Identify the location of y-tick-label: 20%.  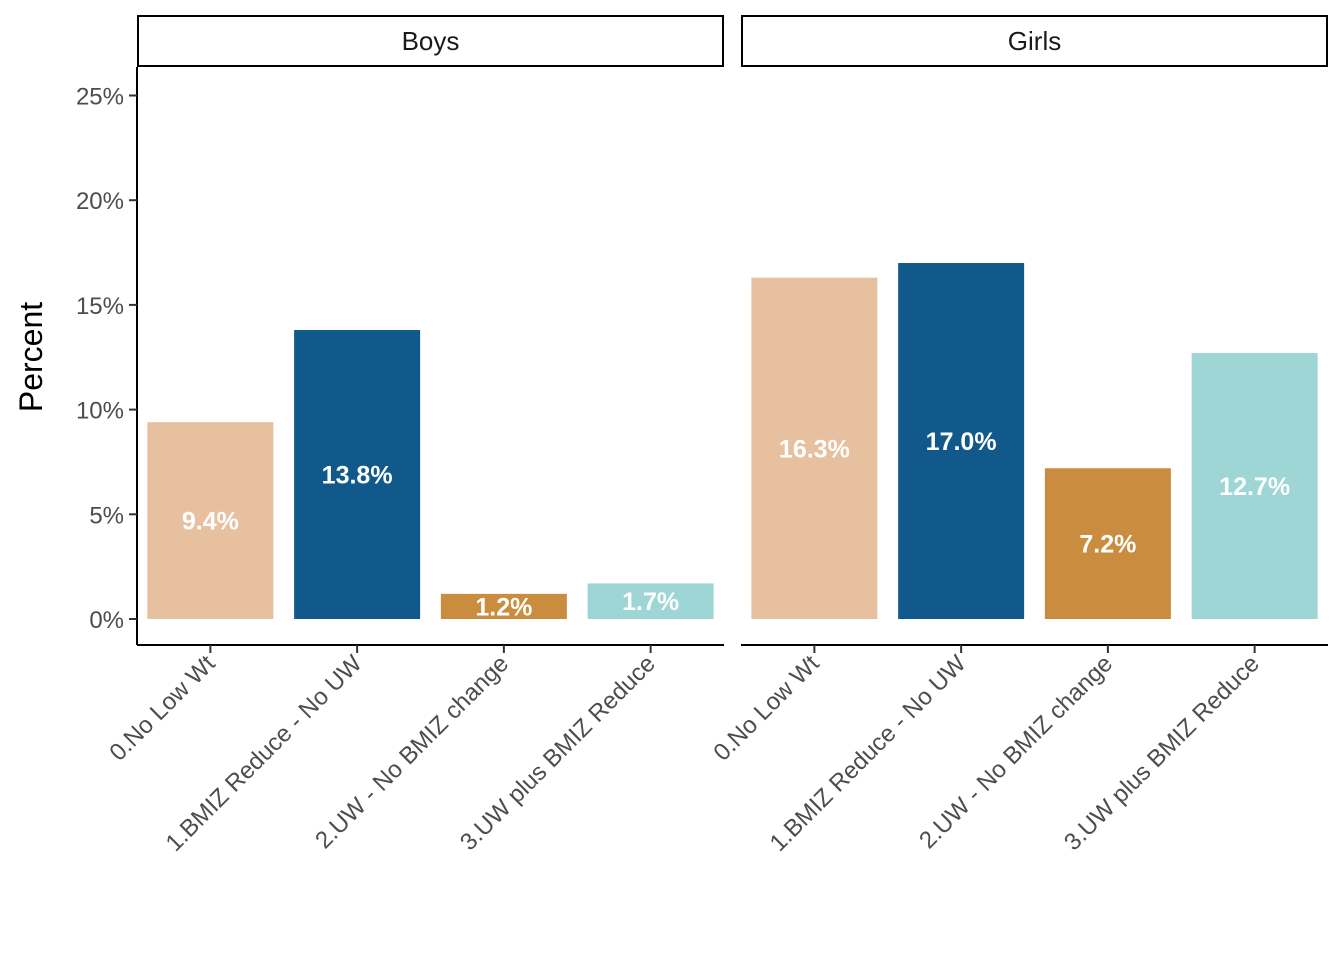
(100, 201).